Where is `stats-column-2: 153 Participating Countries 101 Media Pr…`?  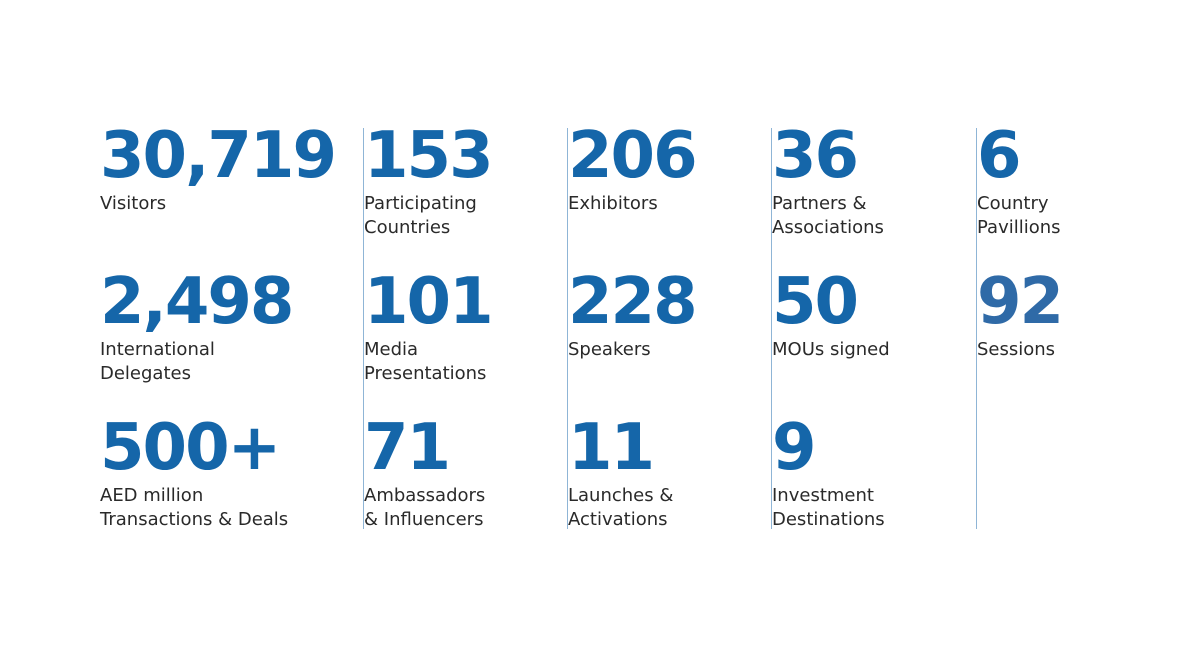
stats-column-2: 153 Participating Countries 101 Media Pr… is located at coordinates (466, 339).